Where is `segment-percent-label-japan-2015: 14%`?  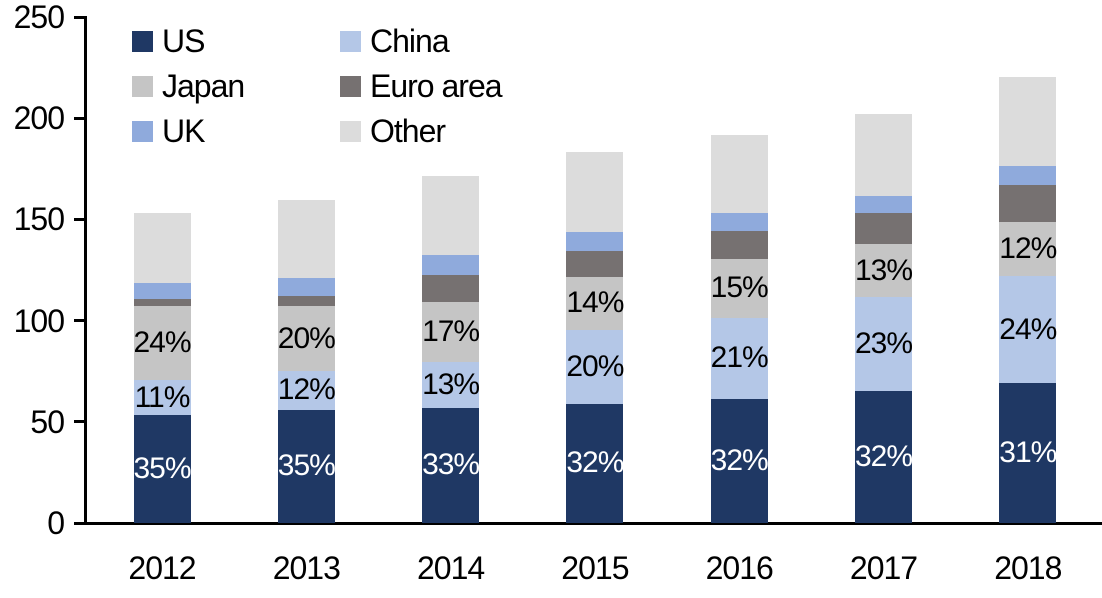 segment-percent-label-japan-2015: 14% is located at coordinates (595, 303).